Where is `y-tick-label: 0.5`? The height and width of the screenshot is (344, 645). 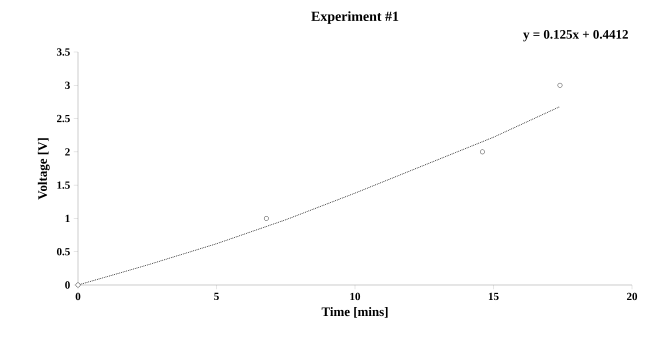 y-tick-label: 0.5 is located at coordinates (63, 252).